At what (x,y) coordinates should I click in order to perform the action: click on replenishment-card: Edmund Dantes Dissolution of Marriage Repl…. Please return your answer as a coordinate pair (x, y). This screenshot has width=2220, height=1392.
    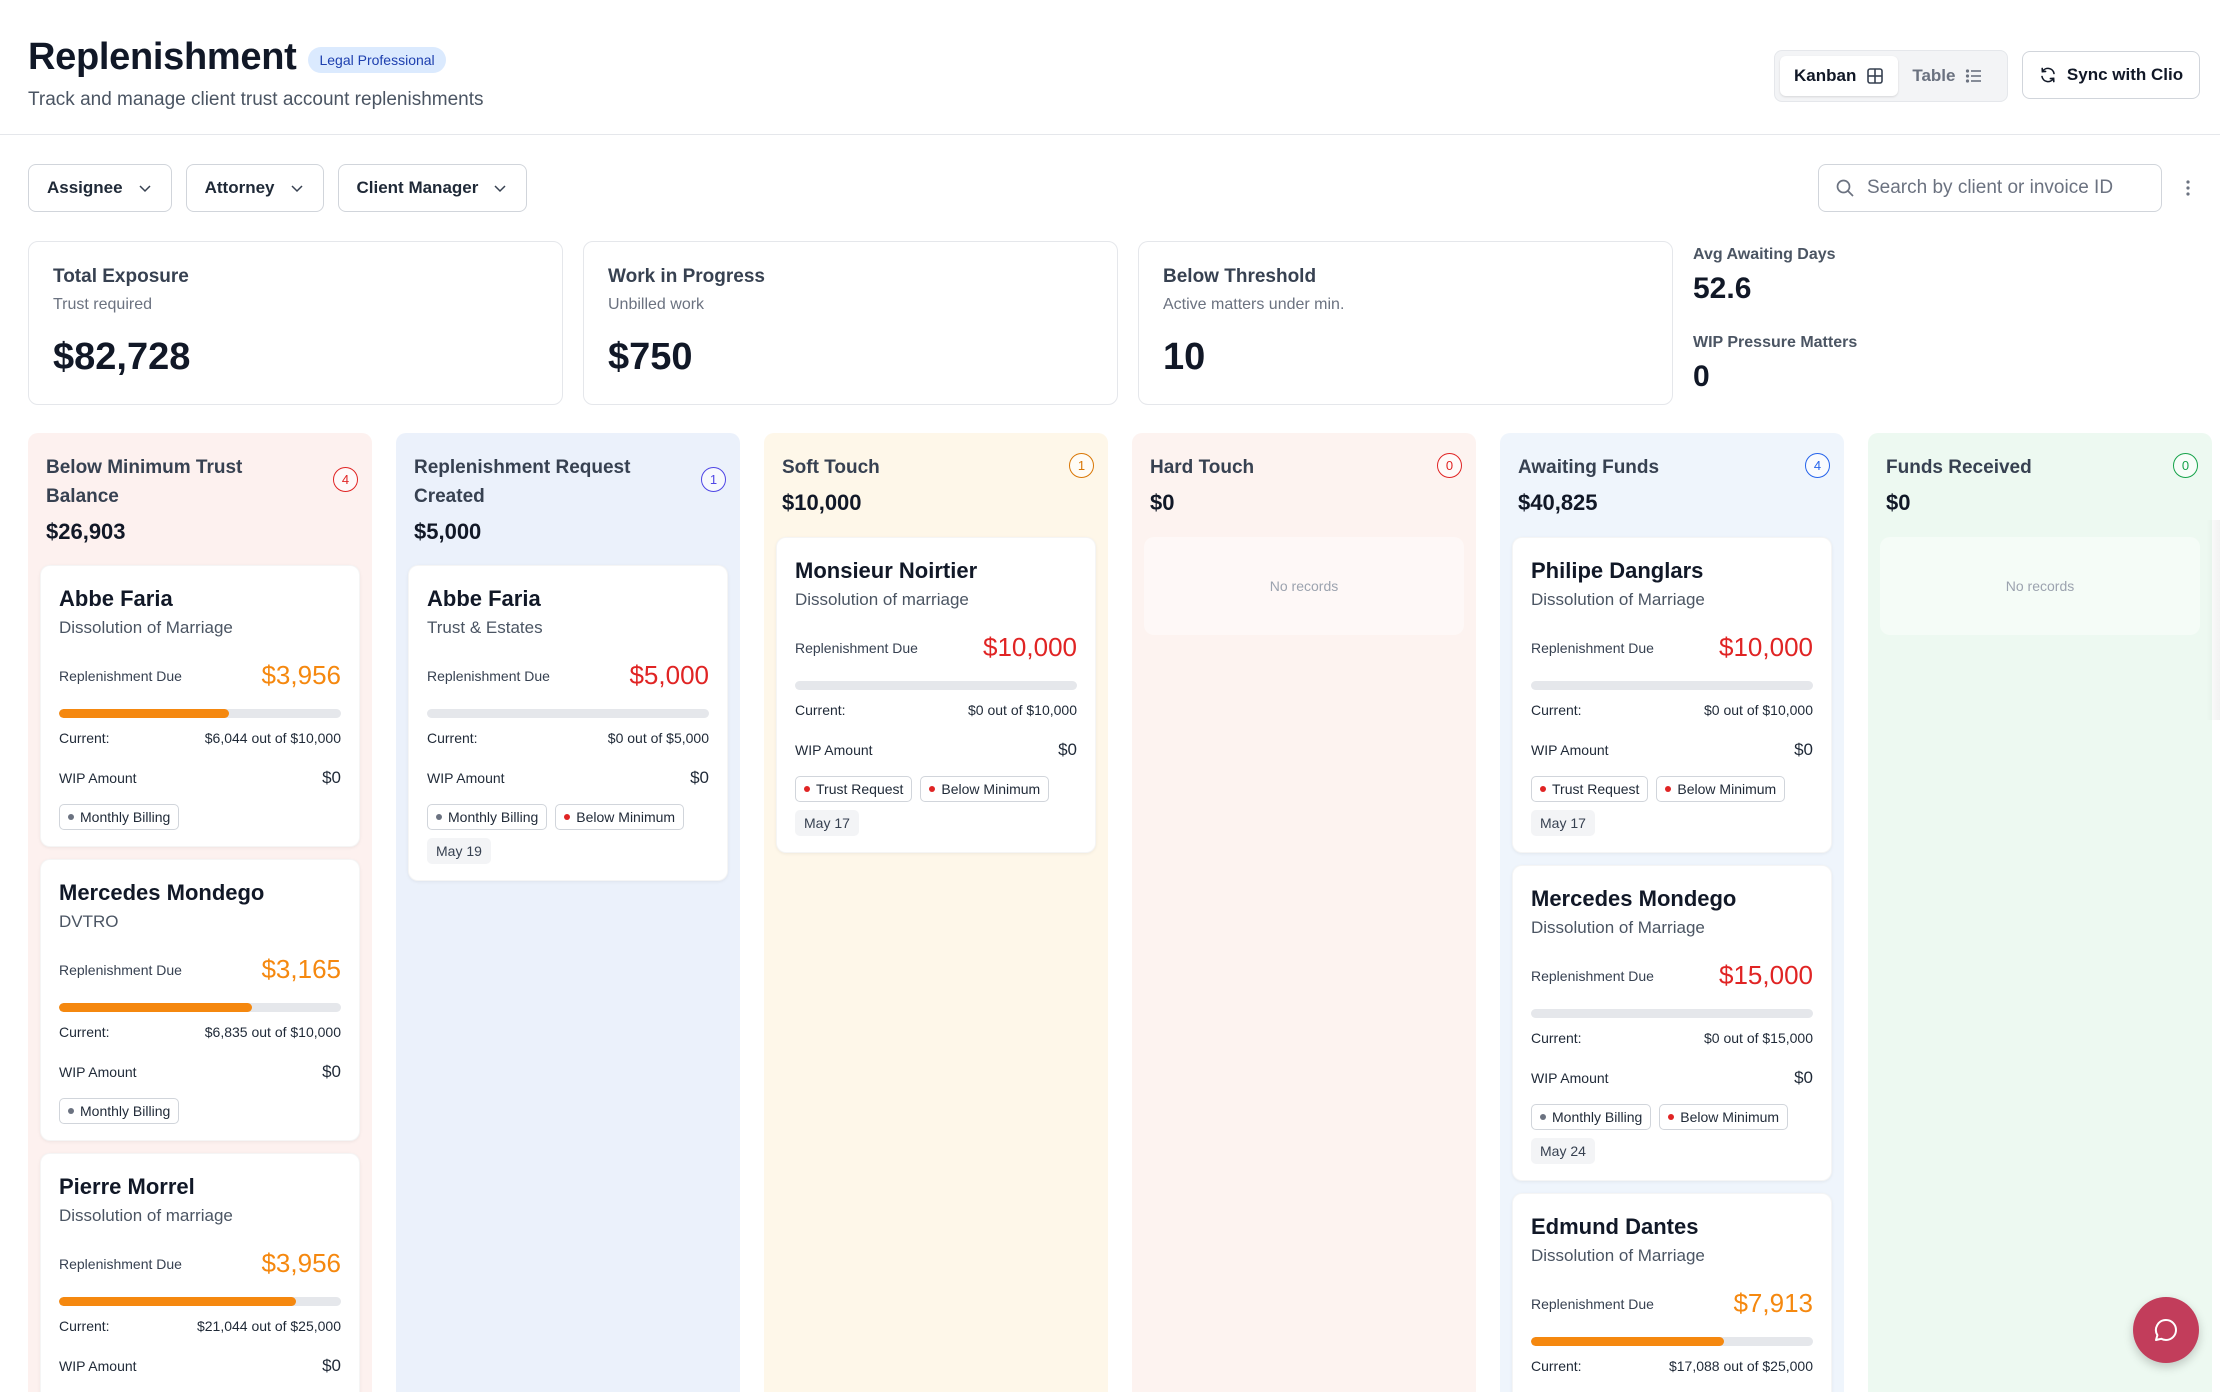
    Looking at the image, I should click on (1672, 1292).